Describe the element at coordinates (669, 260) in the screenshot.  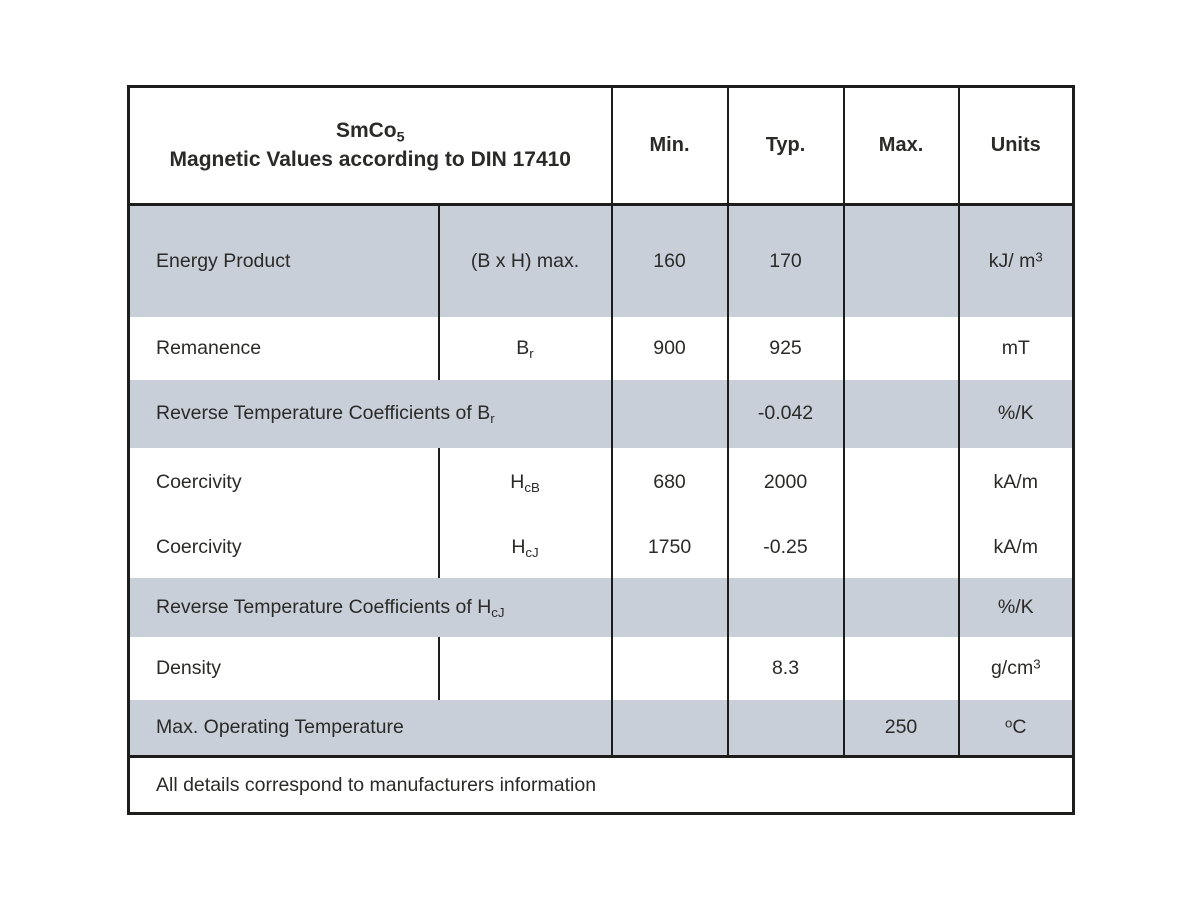
I see `cell-min-value: 160` at that location.